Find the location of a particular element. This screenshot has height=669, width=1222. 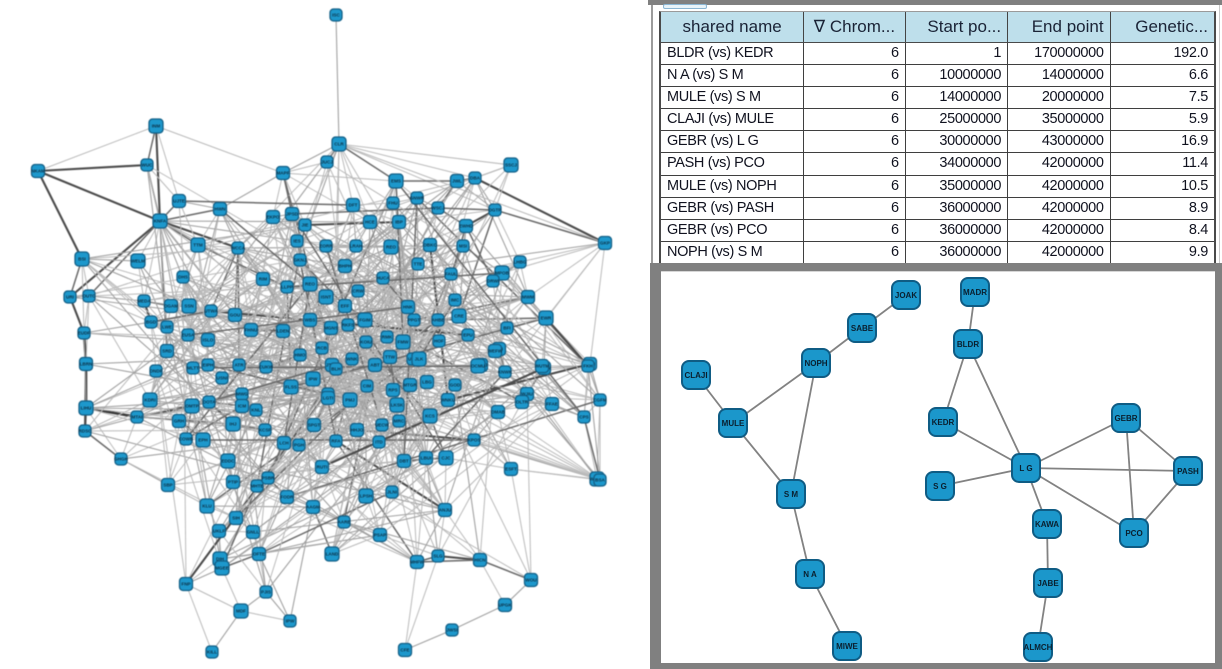

svg-text: WELM is located at coordinates (138, 261).